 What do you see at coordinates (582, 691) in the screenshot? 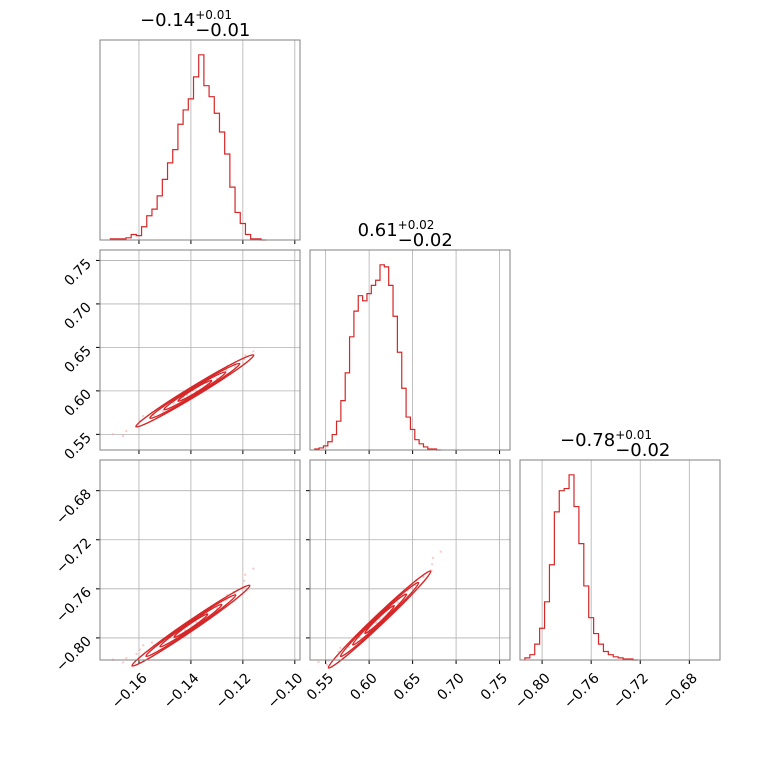
I see `x-tick-label: −0.76` at bounding box center [582, 691].